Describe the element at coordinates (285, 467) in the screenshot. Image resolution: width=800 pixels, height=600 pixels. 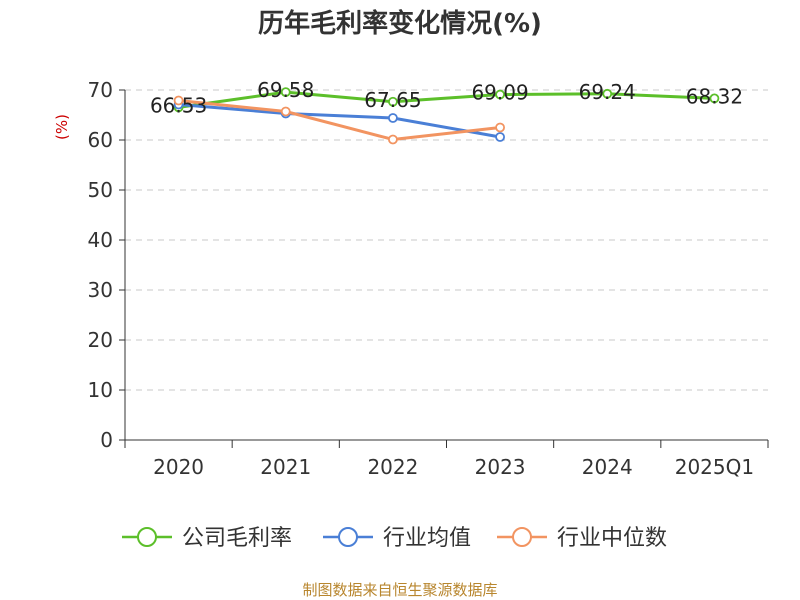
I see `x-tick-label: 2021` at that location.